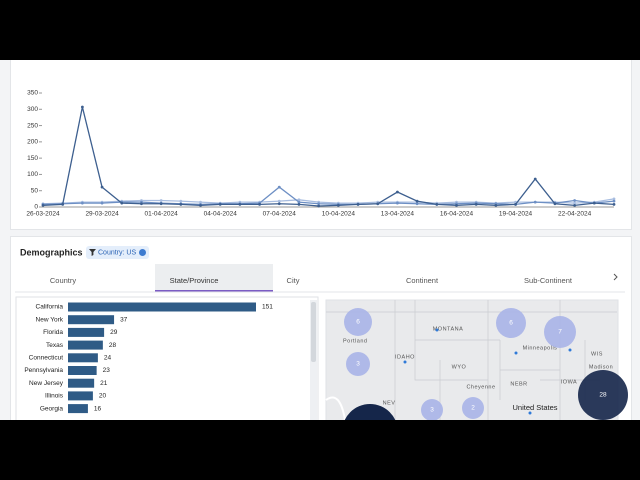 The height and width of the screenshot is (480, 640). I want to click on tab: State/Province, so click(194, 280).